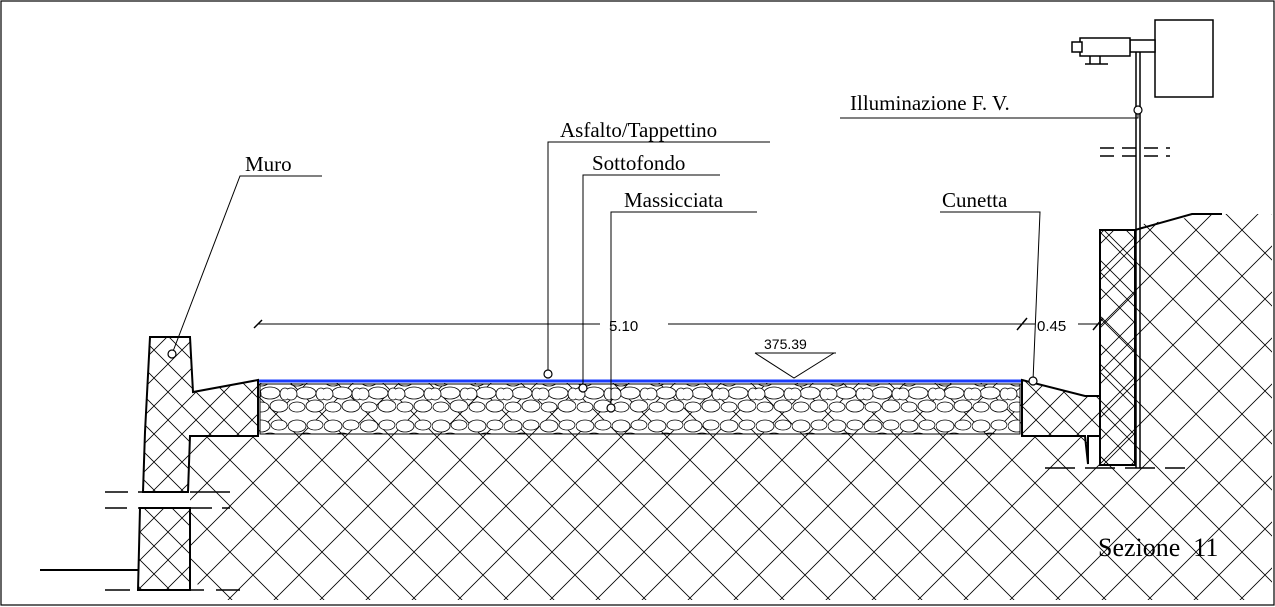  I want to click on label-massicciata: Massicciata, so click(674, 200).